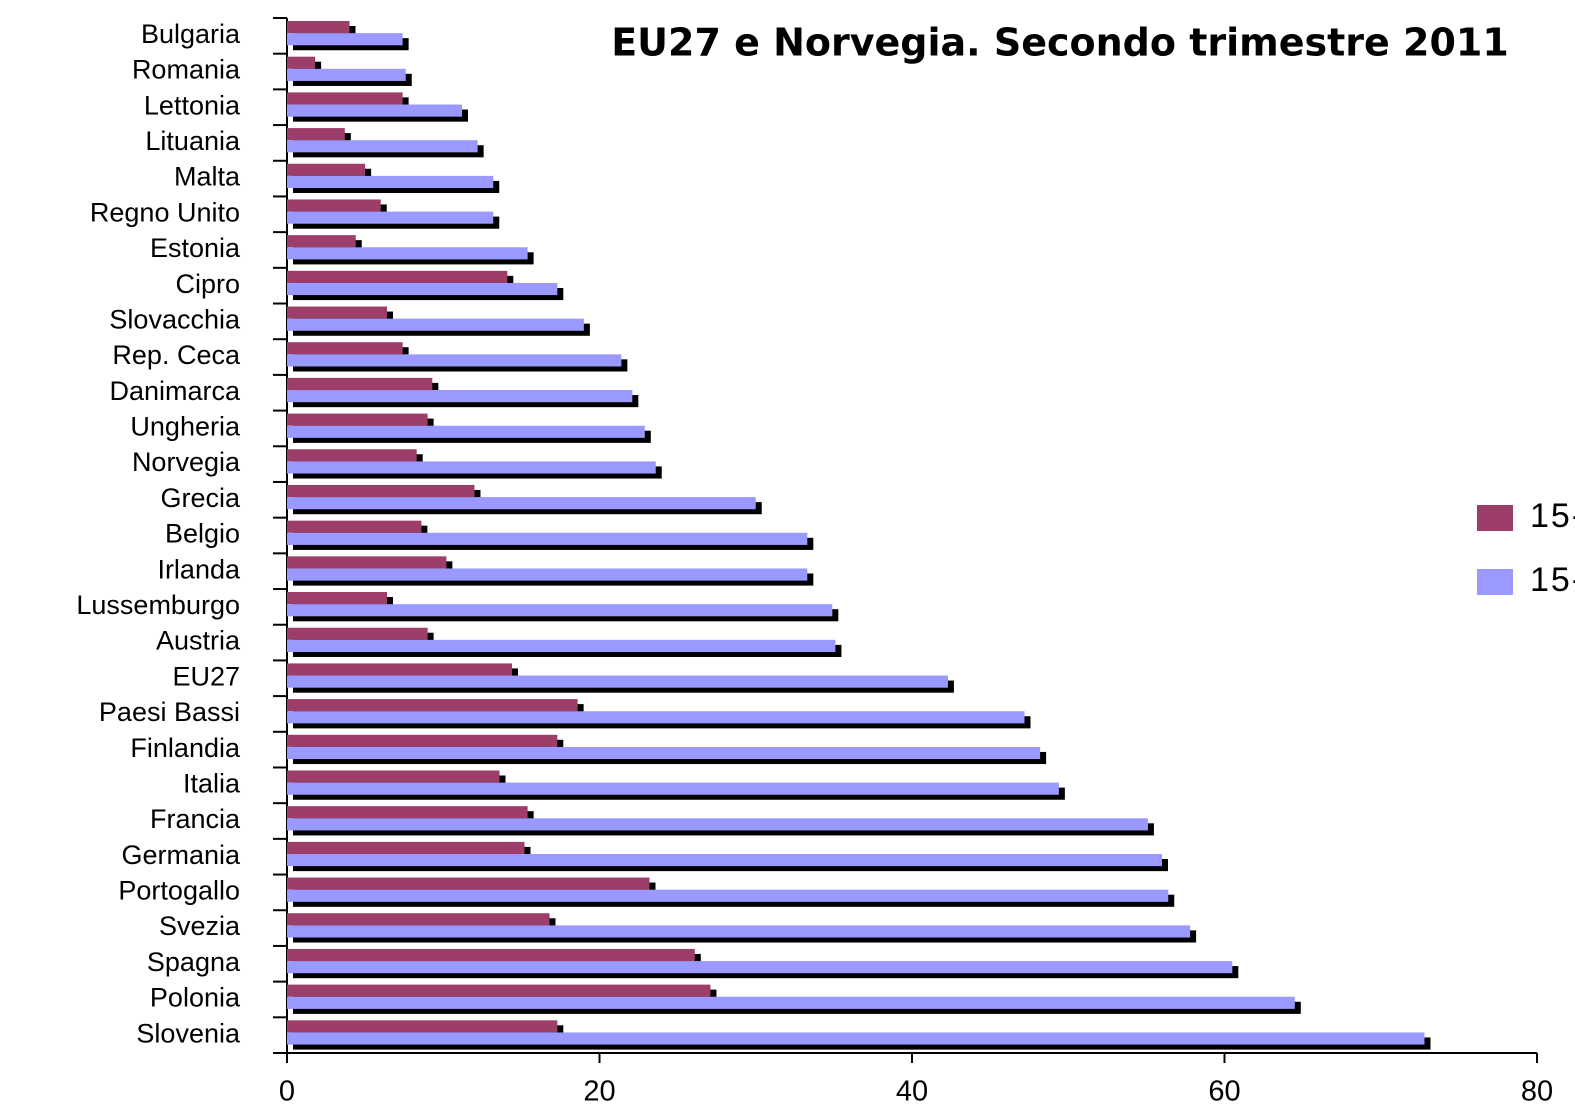  I want to click on x-tick-label: 80, so click(1537, 1092).